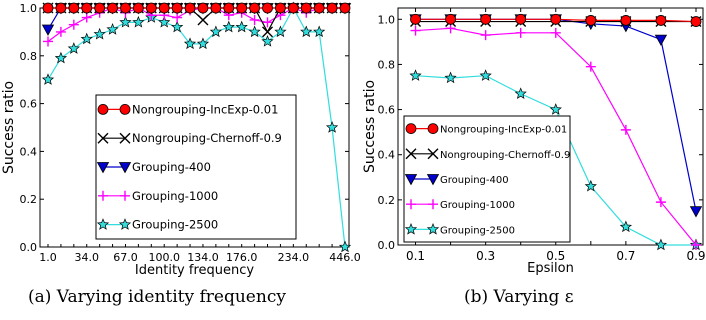 This screenshot has width=706, height=320. I want to click on legend-item: Nongrouping-Chernoff-0.9, so click(189, 138).